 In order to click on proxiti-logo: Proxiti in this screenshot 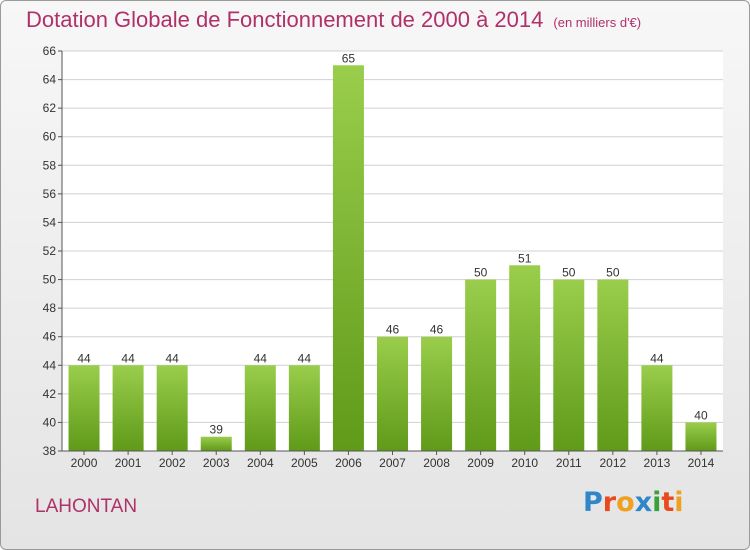, I will do `click(633, 502)`.